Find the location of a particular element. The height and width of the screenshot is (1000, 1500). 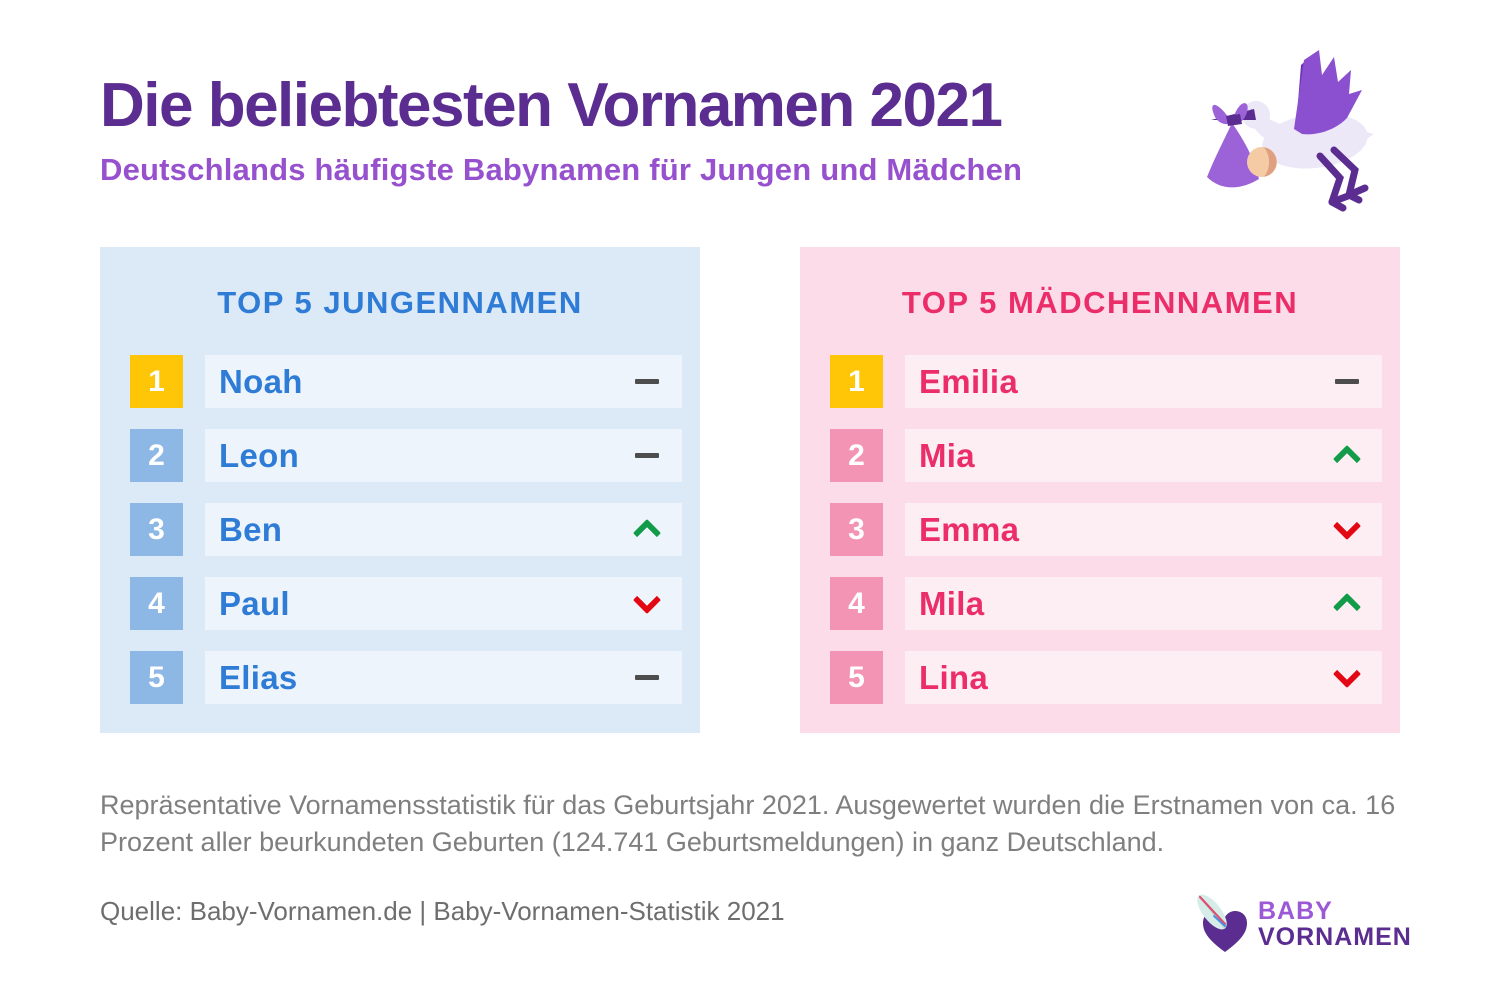

boys-panel-title: TOP 5 JUNGENNAMEN is located at coordinates (400, 302).